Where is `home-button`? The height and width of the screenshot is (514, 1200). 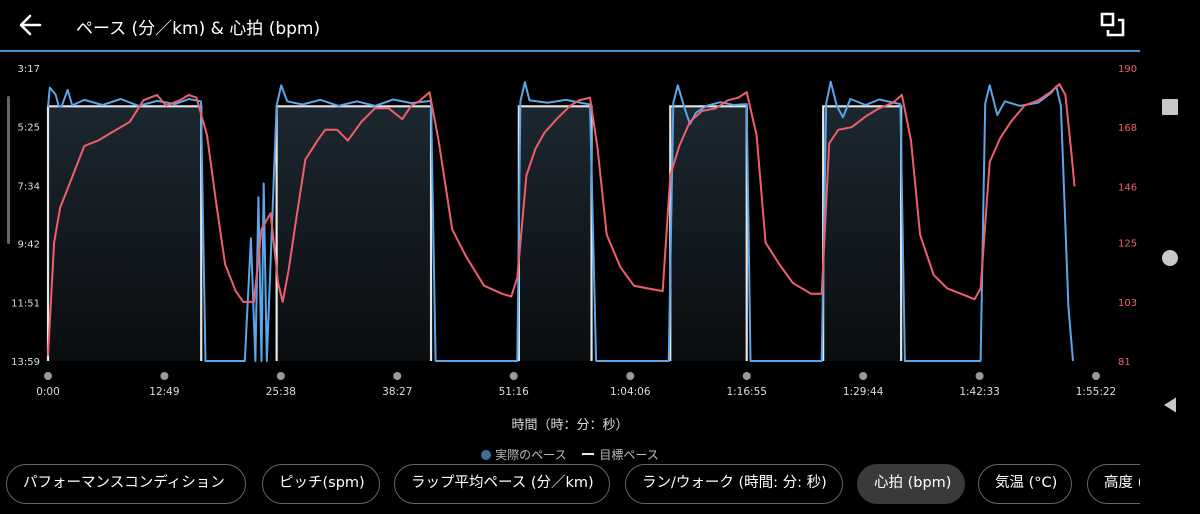 home-button is located at coordinates (1170, 260).